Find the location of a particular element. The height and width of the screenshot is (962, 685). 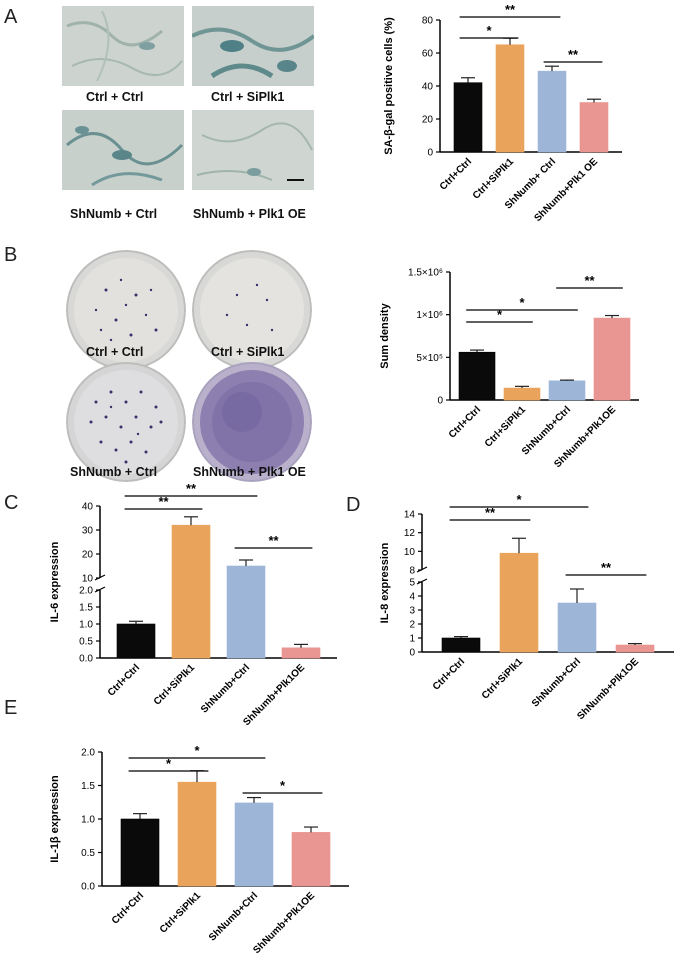

micrograph-label: Ctrl + Ctrl is located at coordinates (115, 97).